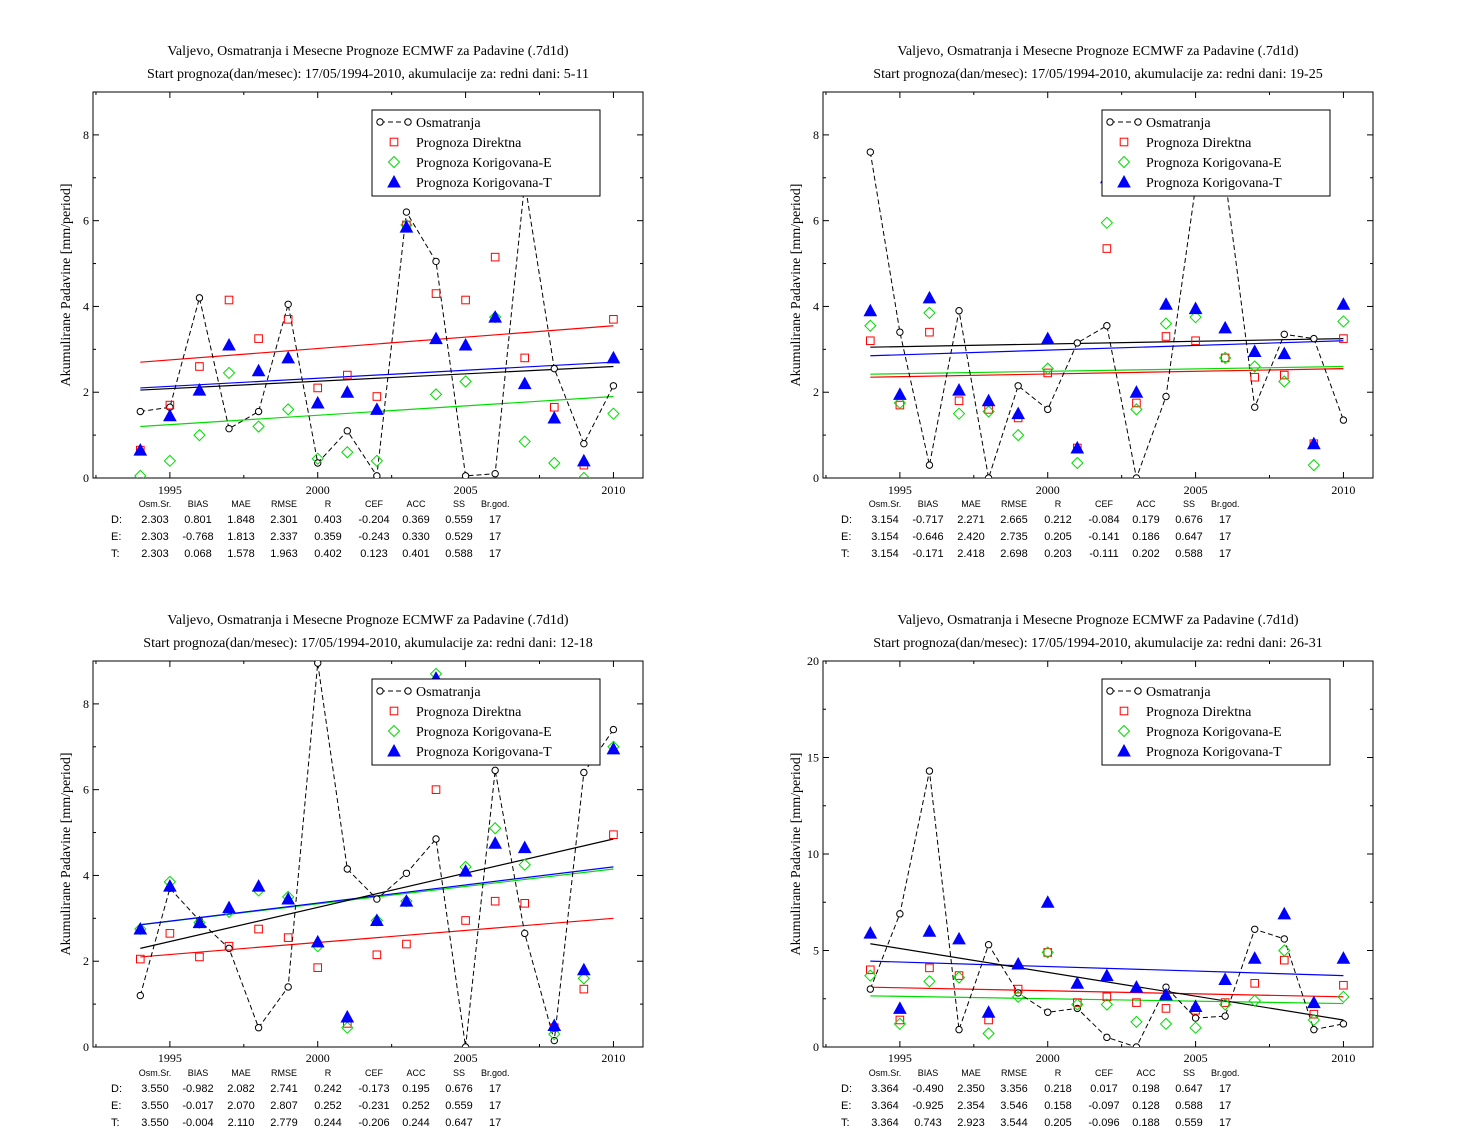 Image resolution: width=1462 pixels, height=1138 pixels. What do you see at coordinates (241, 520) in the screenshot?
I see `stats-value: 1.848` at bounding box center [241, 520].